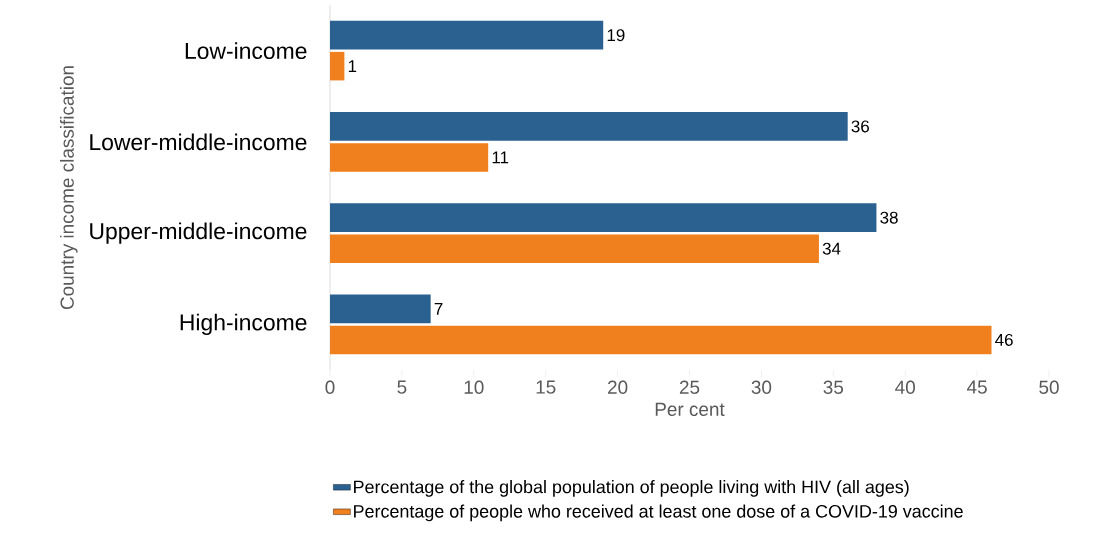  Describe the element at coordinates (658, 513) in the screenshot. I see `legend-label: Percentage of people who received at least one dose of a COVID-19 vaccine` at that location.